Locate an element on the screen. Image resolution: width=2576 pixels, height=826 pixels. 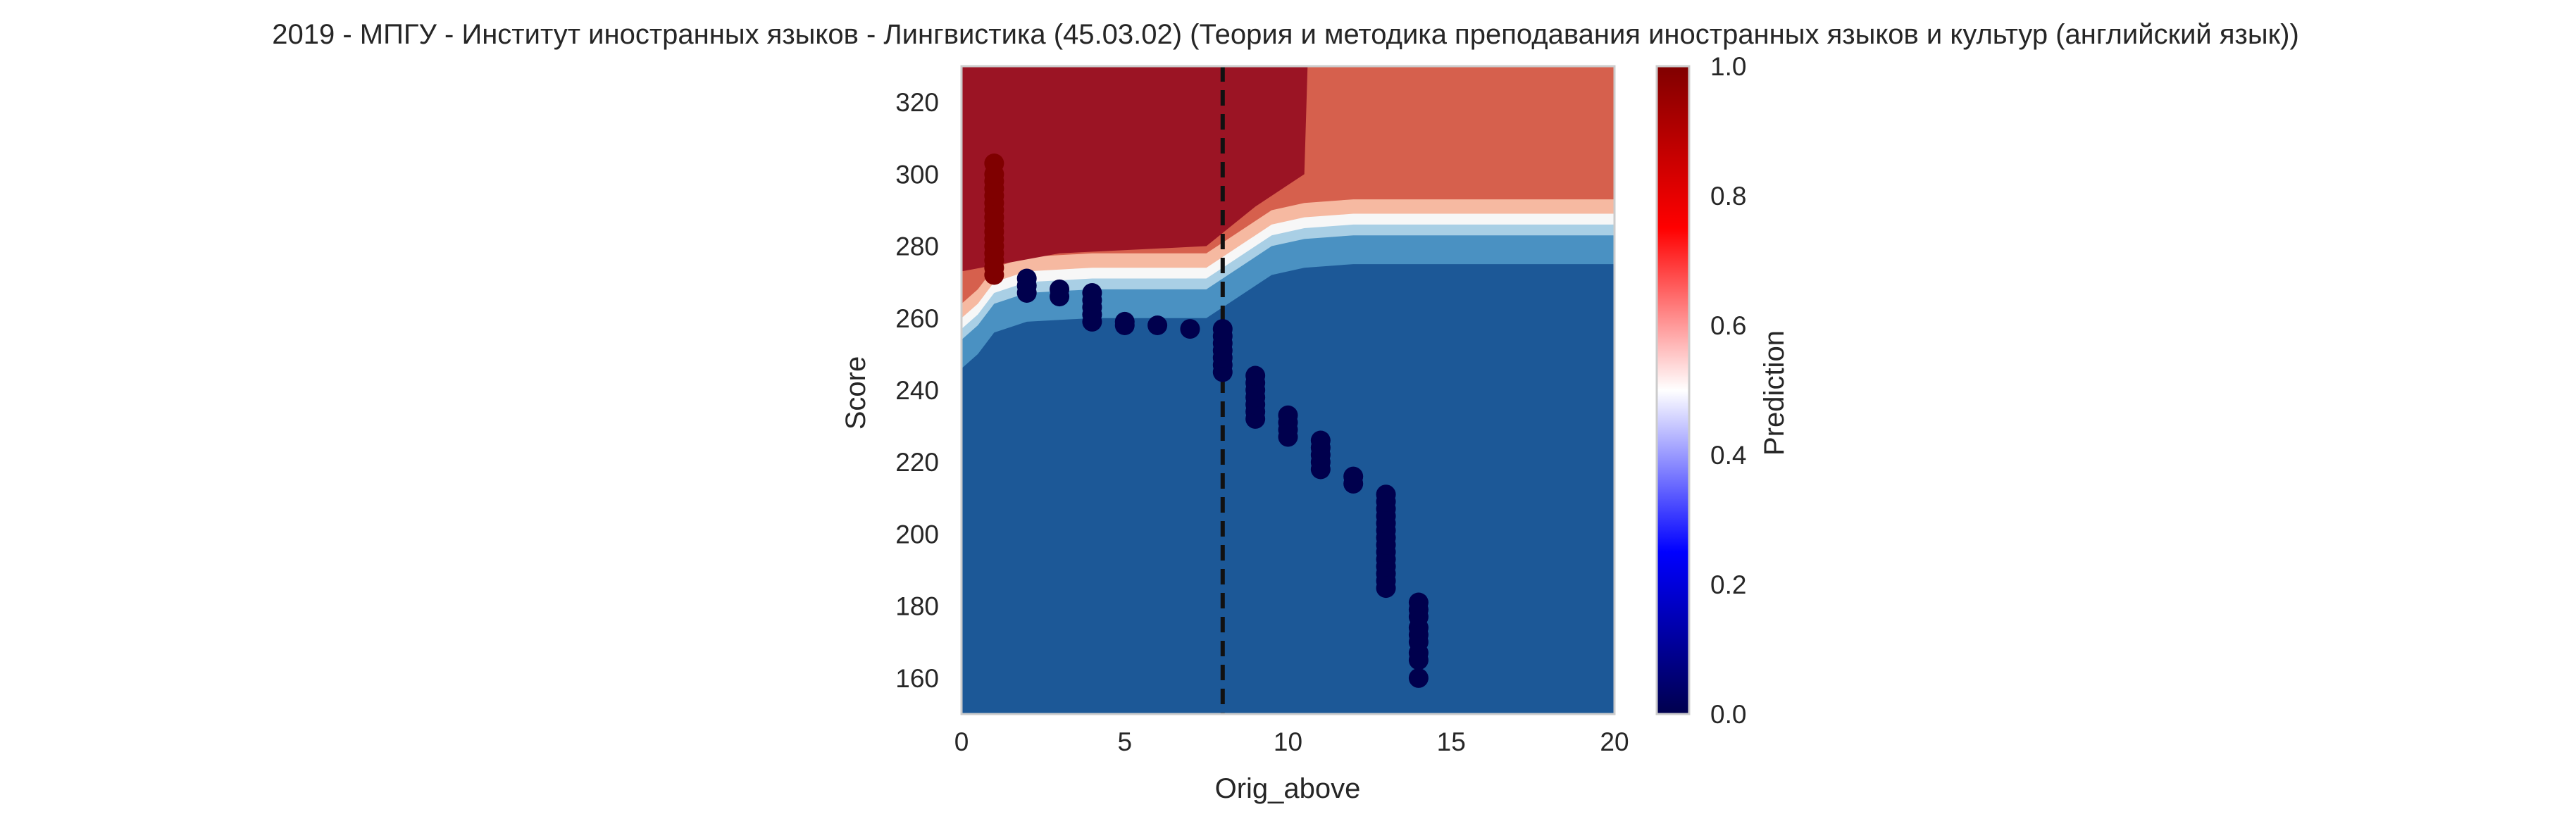
y-tick-label: 200 is located at coordinates (917, 534).